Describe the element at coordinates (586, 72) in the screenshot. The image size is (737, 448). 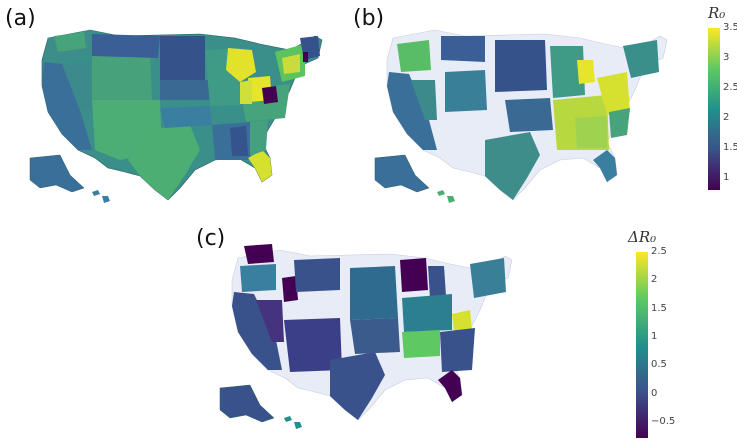
I see `michigan-b` at that location.